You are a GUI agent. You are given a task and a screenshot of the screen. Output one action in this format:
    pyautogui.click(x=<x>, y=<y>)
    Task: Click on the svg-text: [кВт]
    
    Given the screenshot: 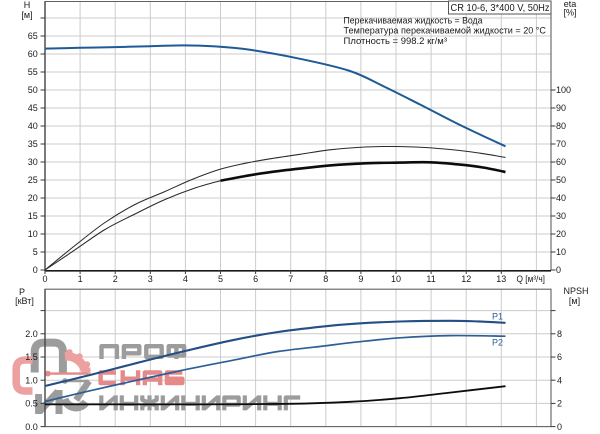 What is the action you would take?
    pyautogui.click(x=24, y=301)
    